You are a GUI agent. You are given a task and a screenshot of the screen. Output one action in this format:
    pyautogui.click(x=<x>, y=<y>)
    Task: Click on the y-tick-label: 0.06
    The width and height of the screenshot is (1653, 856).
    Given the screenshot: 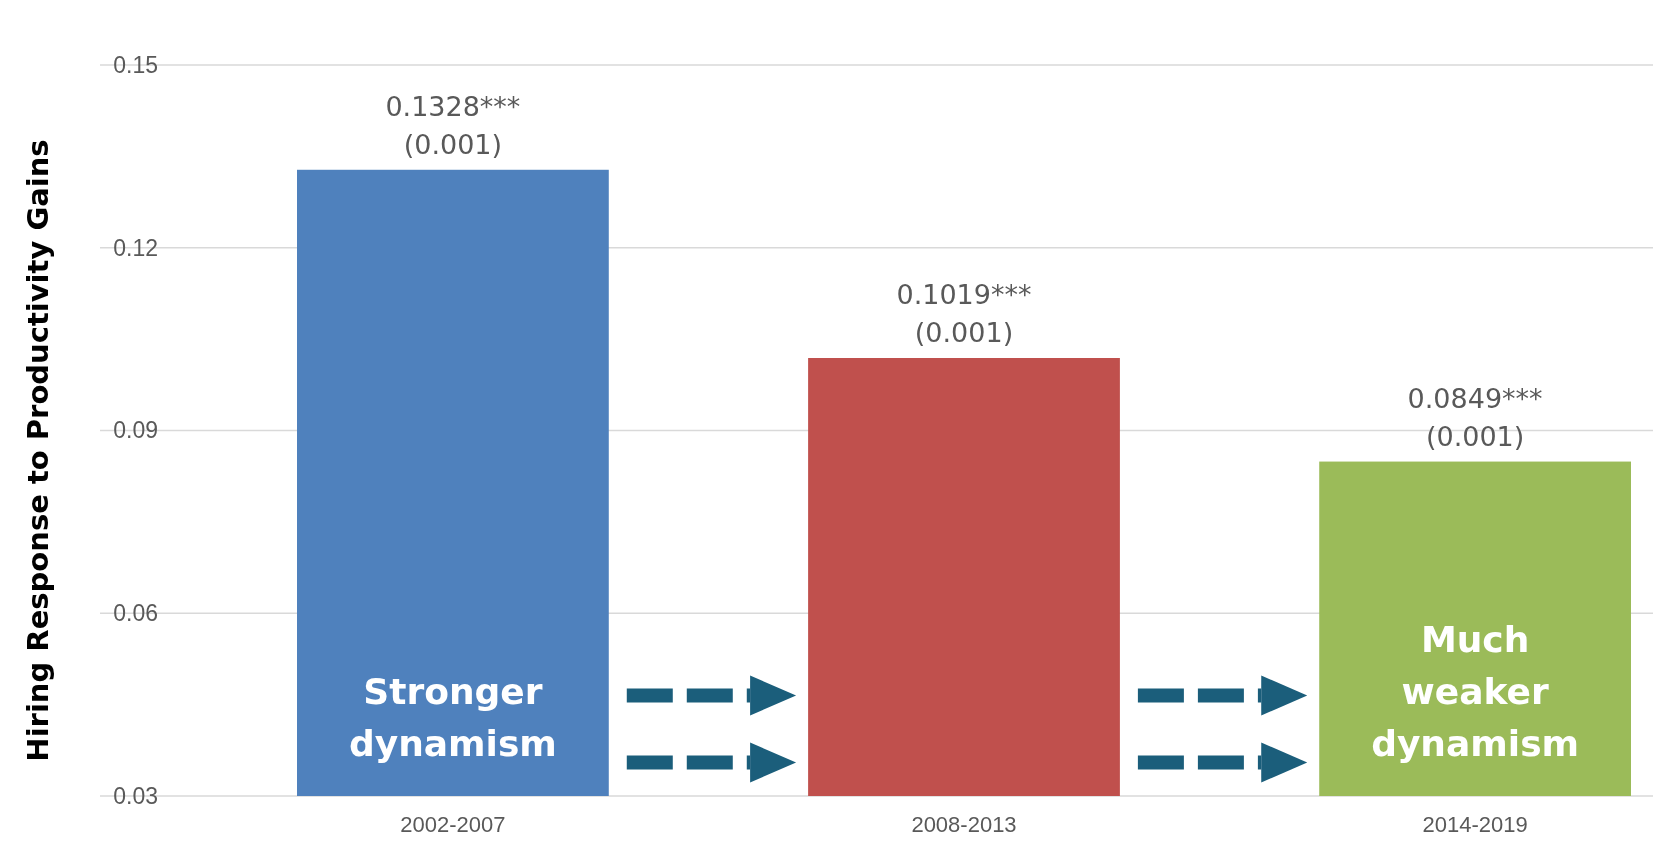 What is the action you would take?
    pyautogui.click(x=135, y=613)
    